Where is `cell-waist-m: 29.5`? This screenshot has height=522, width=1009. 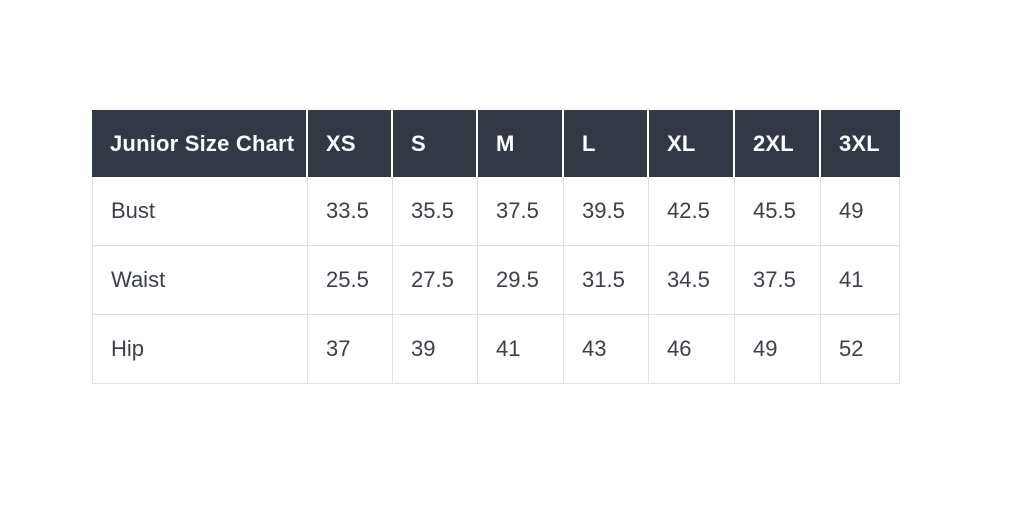 cell-waist-m: 29.5 is located at coordinates (521, 280).